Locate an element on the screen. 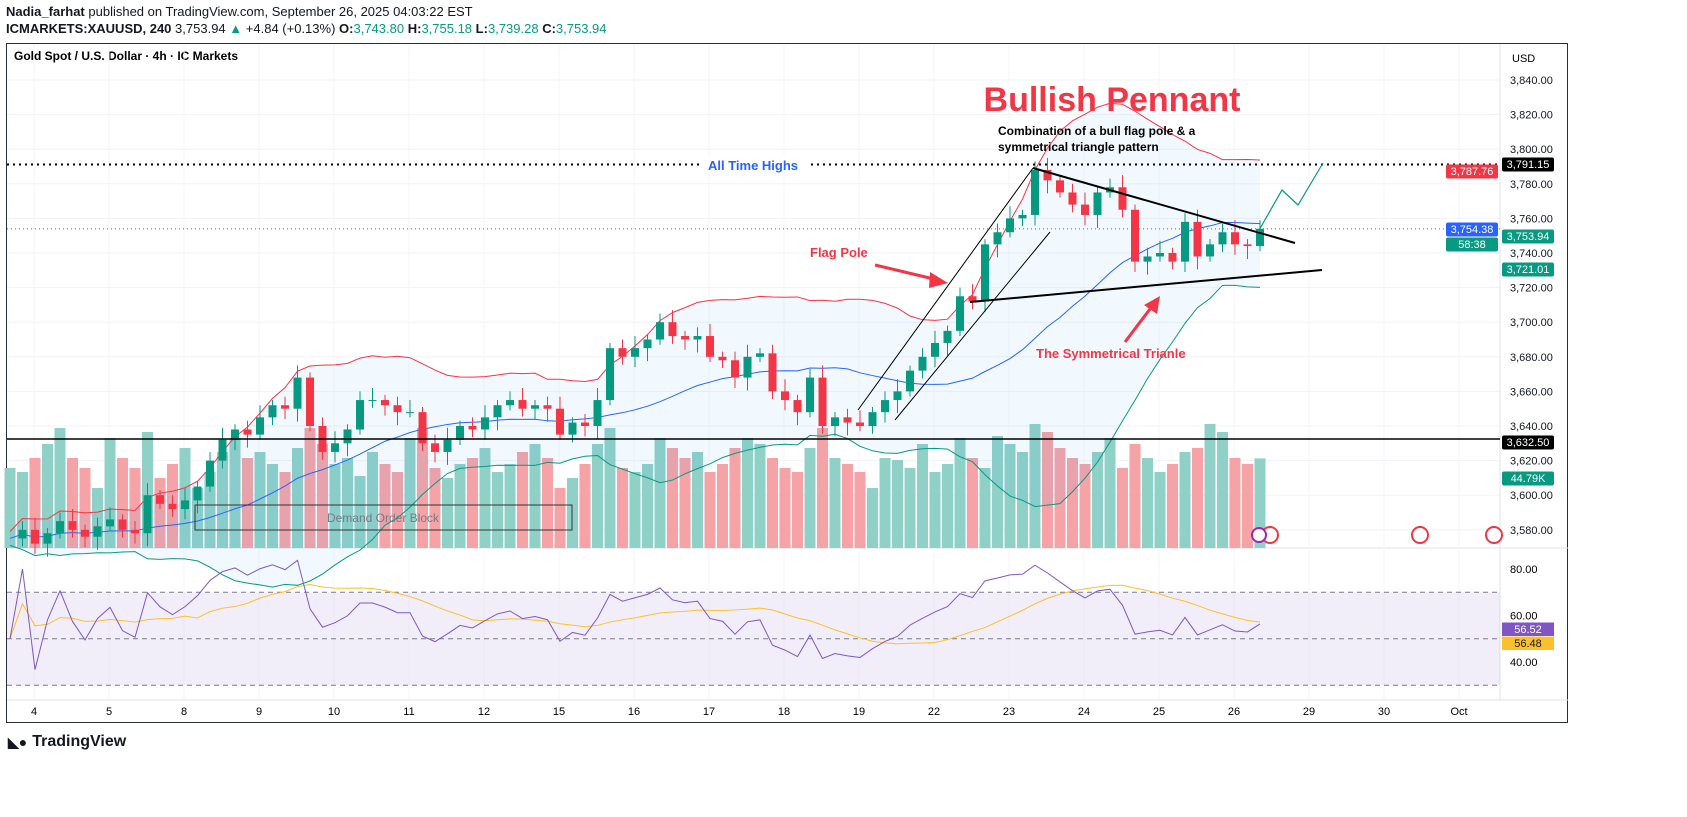 Image resolution: width=1687 pixels, height=817 pixels. last-price: 3,753.94 is located at coordinates (200, 28).